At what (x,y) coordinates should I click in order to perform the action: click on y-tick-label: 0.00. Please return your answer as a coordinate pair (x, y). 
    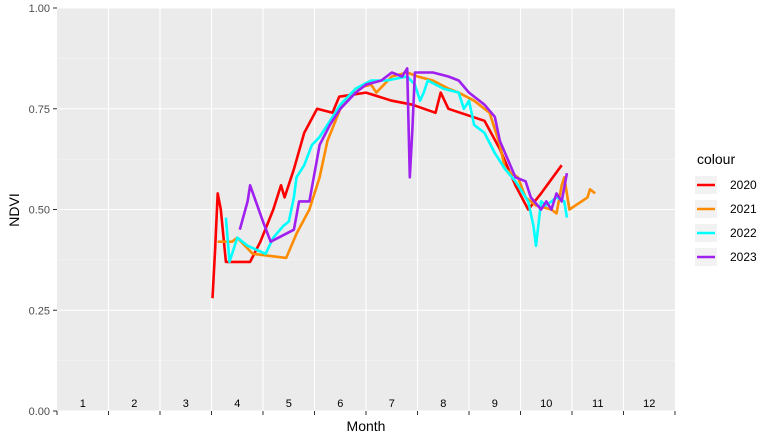
    Looking at the image, I should click on (39, 412).